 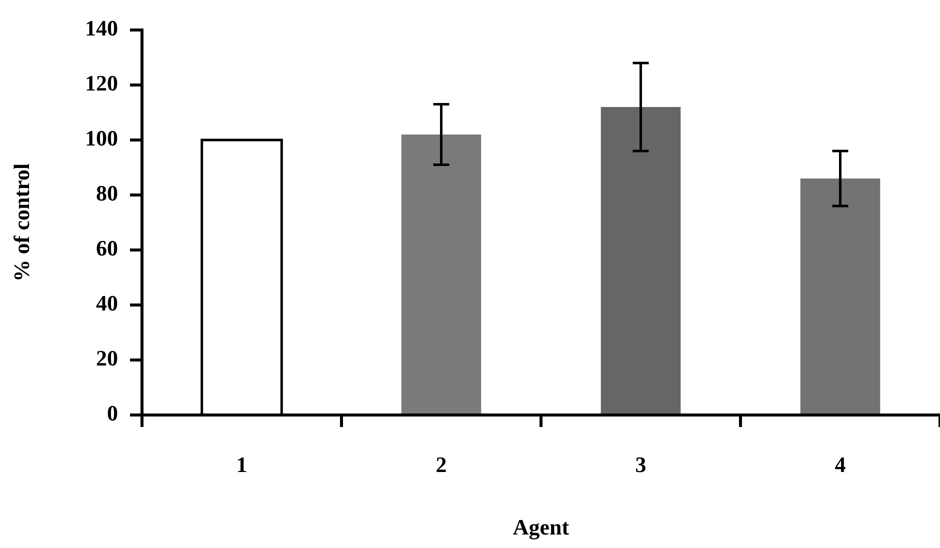 What do you see at coordinates (107, 303) in the screenshot?
I see `y-tick-label: 40` at bounding box center [107, 303].